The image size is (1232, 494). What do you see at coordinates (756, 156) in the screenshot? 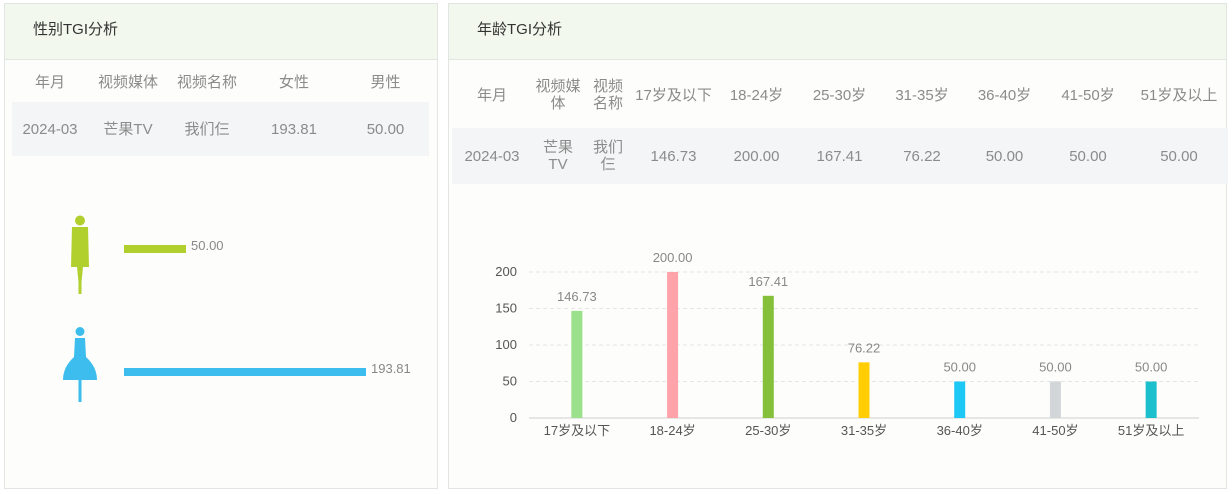
I see `cell-age-18-24: 200.00` at bounding box center [756, 156].